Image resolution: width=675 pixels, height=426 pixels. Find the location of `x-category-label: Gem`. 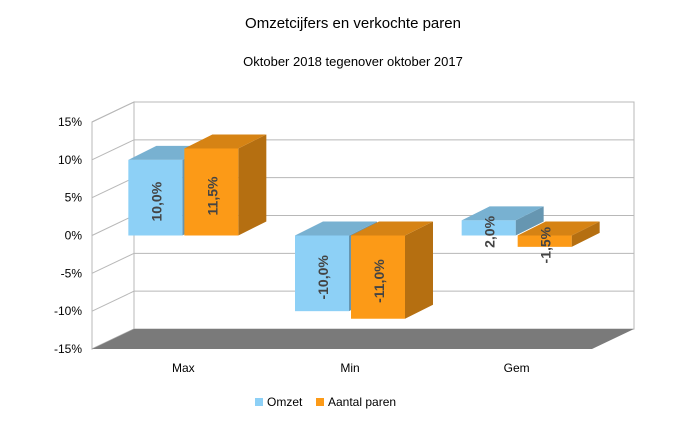

x-category-label: Gem is located at coordinates (517, 368).